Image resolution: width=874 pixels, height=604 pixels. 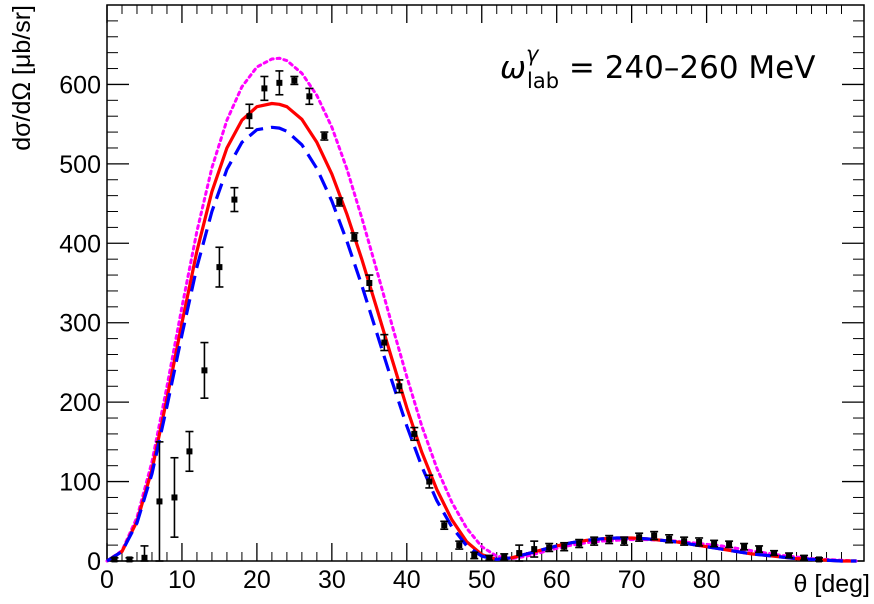 What do you see at coordinates (80, 483) in the screenshot?
I see `y-tick-label: 100` at bounding box center [80, 483].